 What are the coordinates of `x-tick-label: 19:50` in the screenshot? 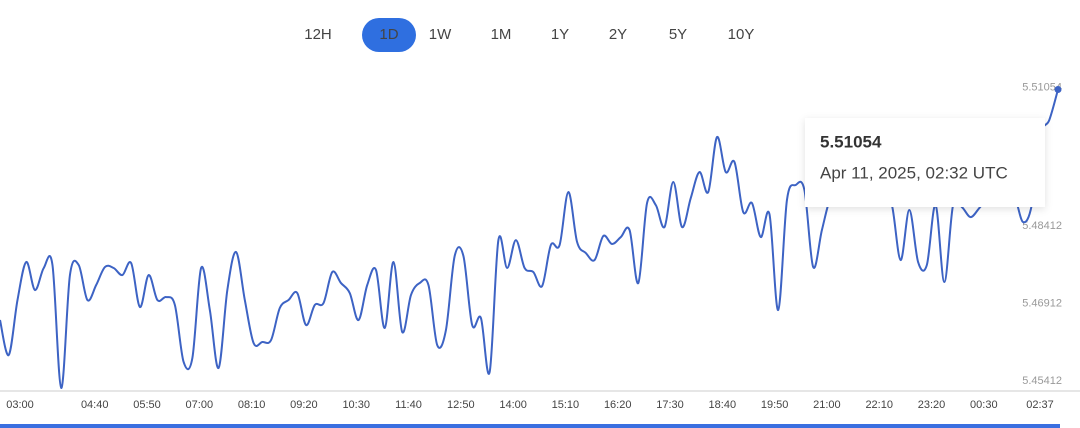 It's located at (775, 405).